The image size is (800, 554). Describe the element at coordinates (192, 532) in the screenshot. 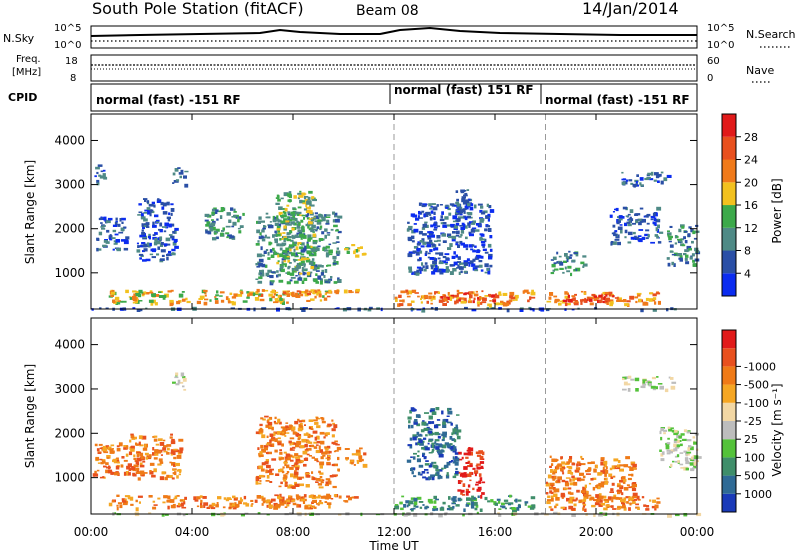

I see `x-tick-label: 04:00` at that location.